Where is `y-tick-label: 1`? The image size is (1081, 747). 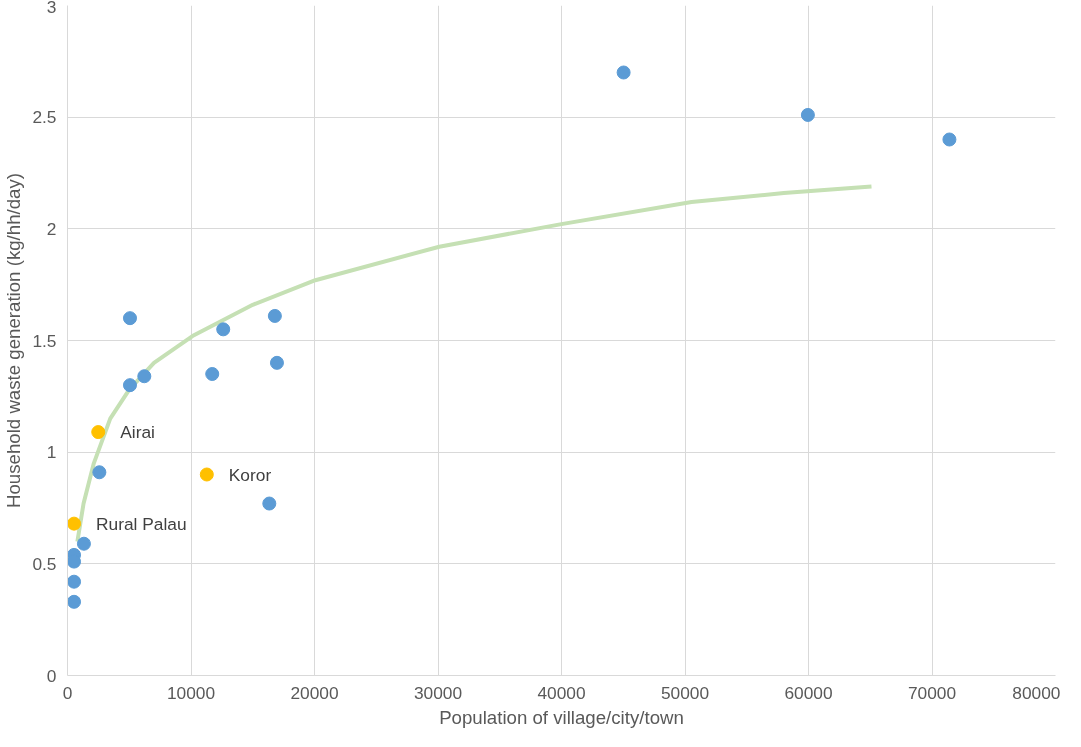
y-tick-label: 1 is located at coordinates (51, 452).